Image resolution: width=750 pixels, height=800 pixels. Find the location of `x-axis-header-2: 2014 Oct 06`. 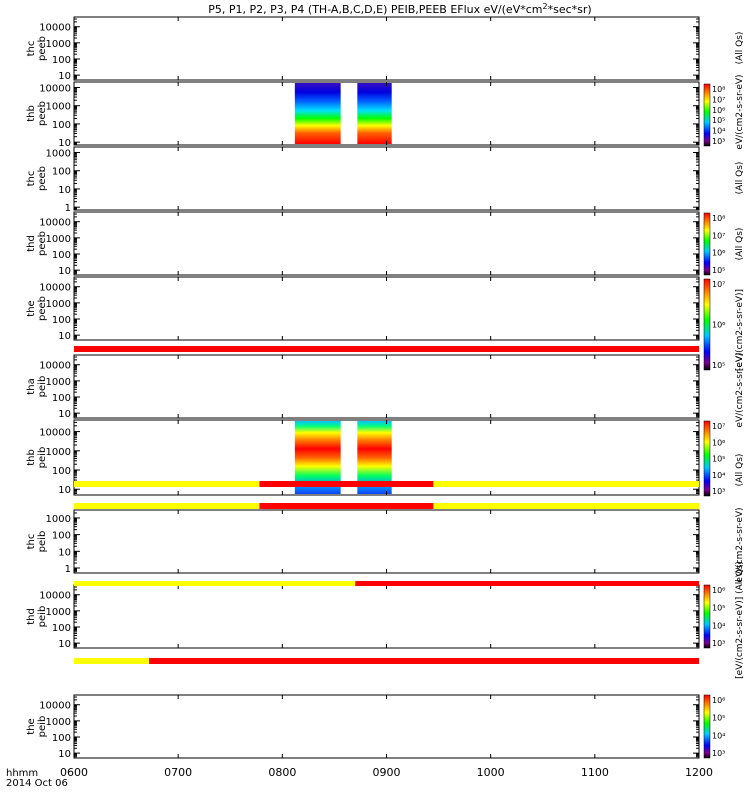

x-axis-header-2: 2014 Oct 06 is located at coordinates (37, 783).